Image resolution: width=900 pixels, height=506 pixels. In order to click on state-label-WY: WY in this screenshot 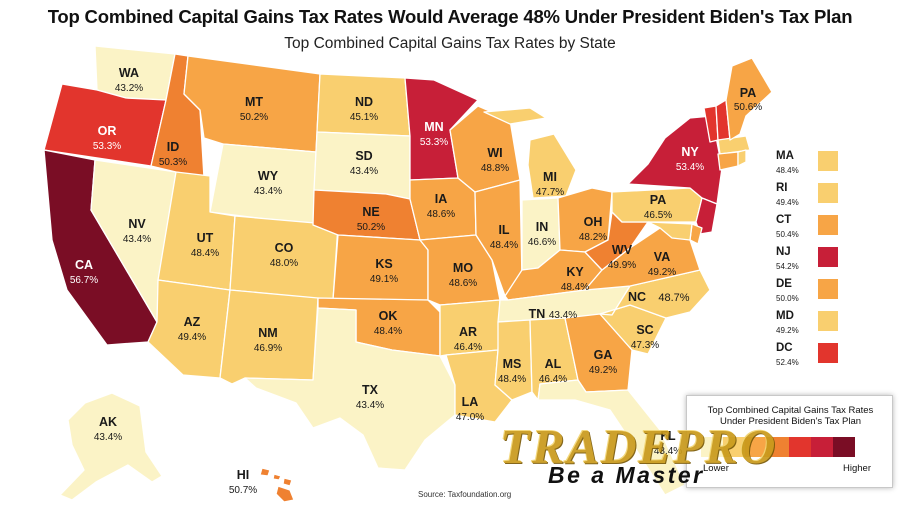, I will do `click(268, 176)`.